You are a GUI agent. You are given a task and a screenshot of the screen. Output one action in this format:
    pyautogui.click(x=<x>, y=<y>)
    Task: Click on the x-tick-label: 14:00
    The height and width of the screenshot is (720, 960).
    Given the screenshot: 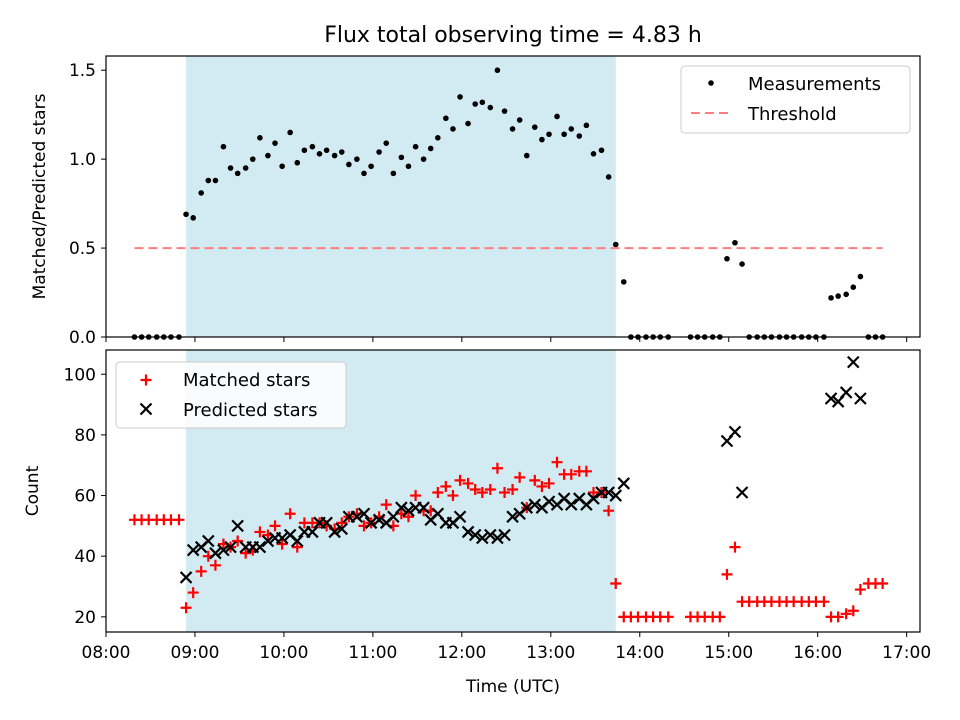 What is the action you would take?
    pyautogui.click(x=639, y=653)
    